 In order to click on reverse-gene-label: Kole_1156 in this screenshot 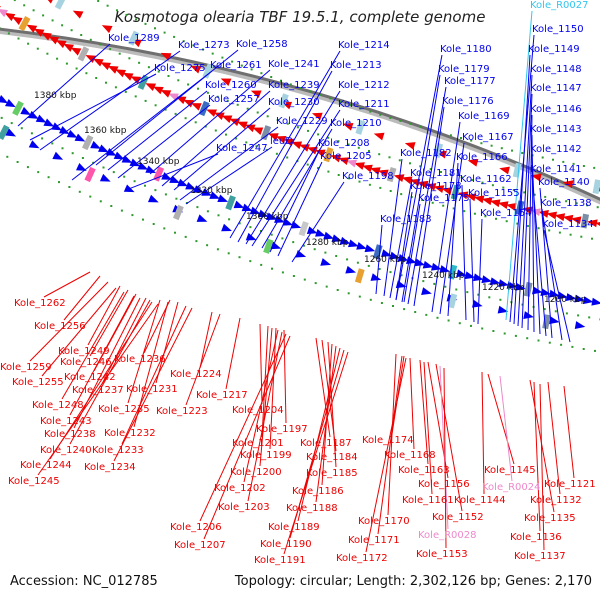, I will do `click(444, 484)`.